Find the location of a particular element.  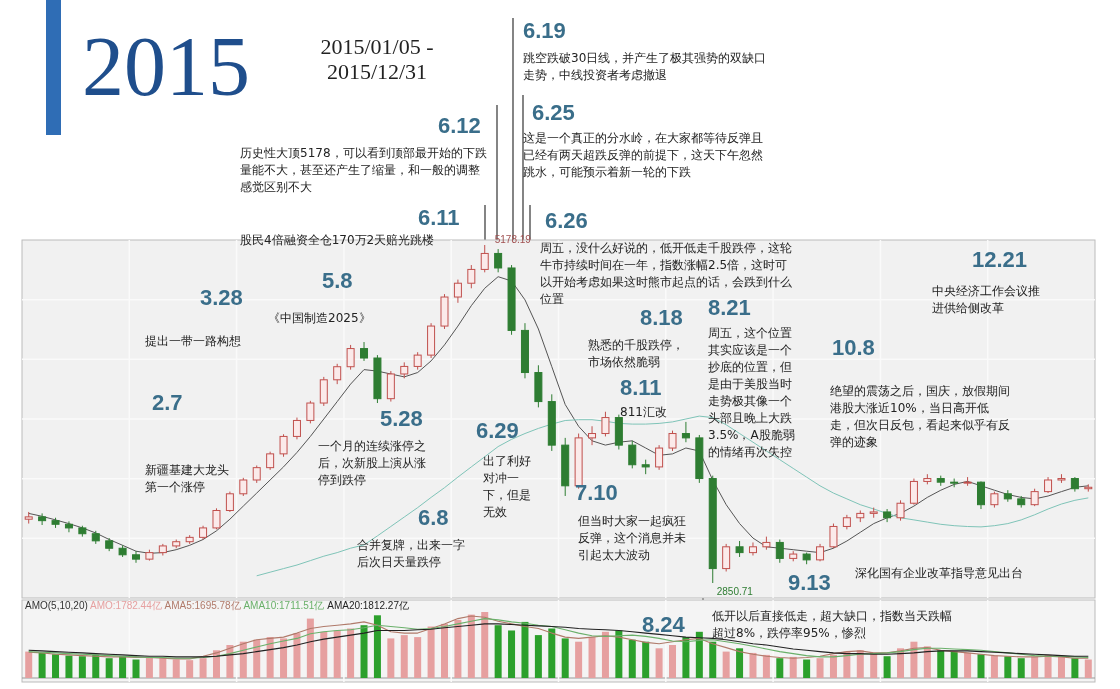

annotation: 一个月的连续涨停之后，次新股上演从涨停到跌停 is located at coordinates (372, 463).